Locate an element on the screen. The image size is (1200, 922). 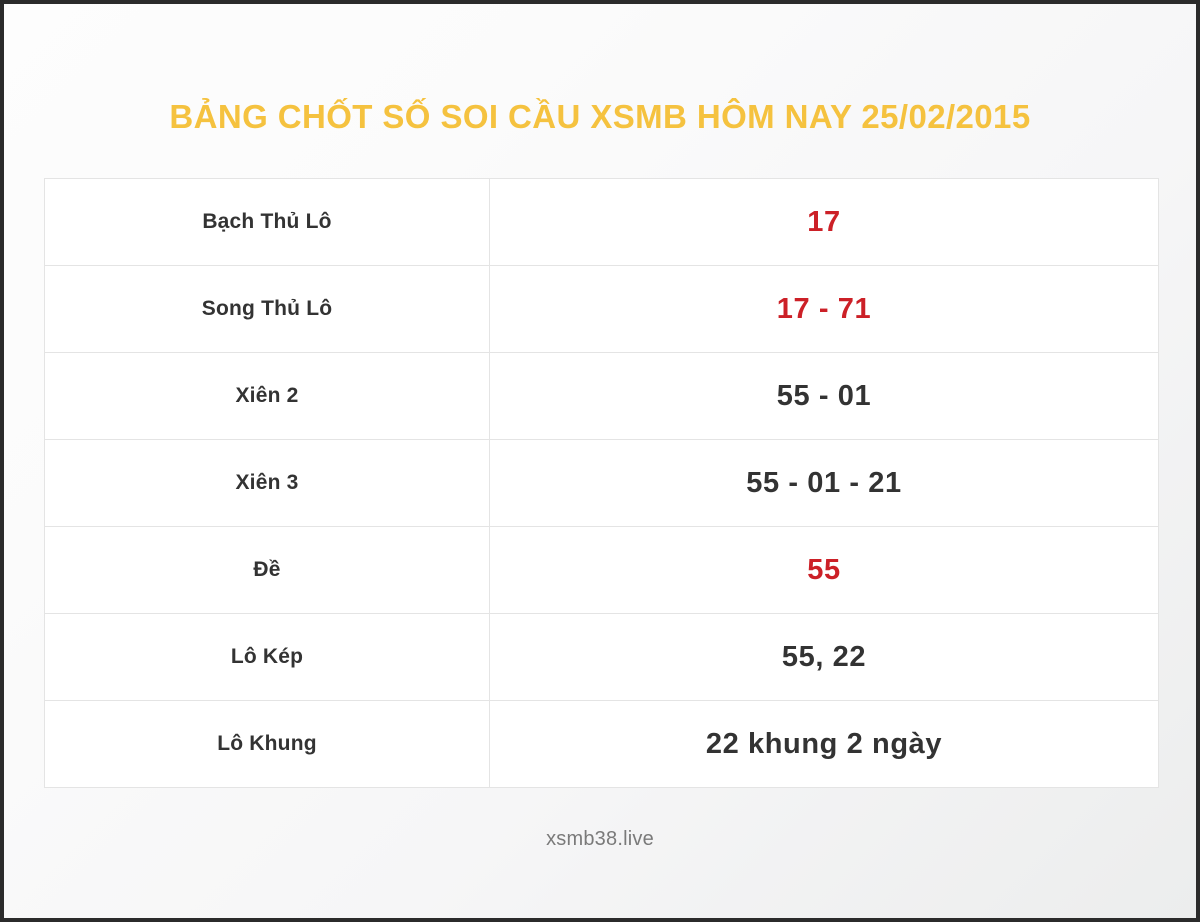
table-row: Xiên 3 55 - 01 - 21 is located at coordinates (601, 483).